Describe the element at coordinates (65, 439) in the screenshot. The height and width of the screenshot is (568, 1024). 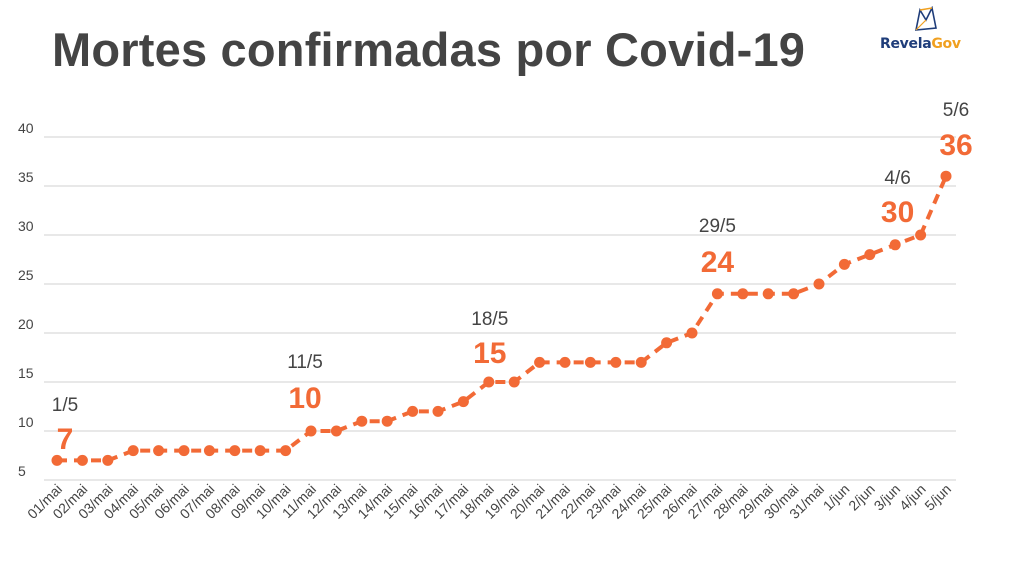
I see `annotation-value-0: 7` at that location.